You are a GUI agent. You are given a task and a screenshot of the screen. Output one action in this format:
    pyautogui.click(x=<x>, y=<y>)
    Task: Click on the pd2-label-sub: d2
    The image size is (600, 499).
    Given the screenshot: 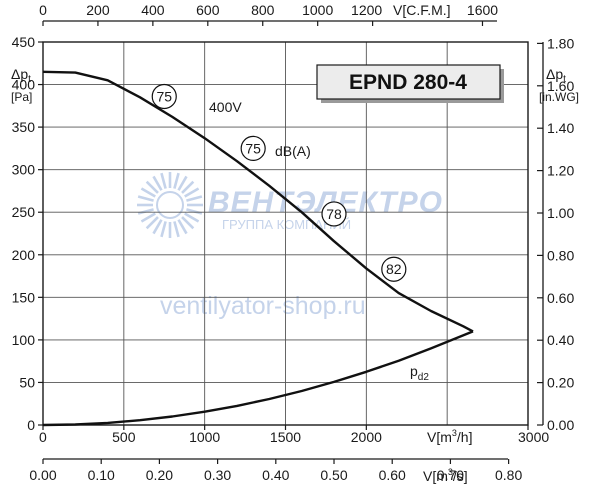 What is the action you would take?
    pyautogui.click(x=424, y=377)
    